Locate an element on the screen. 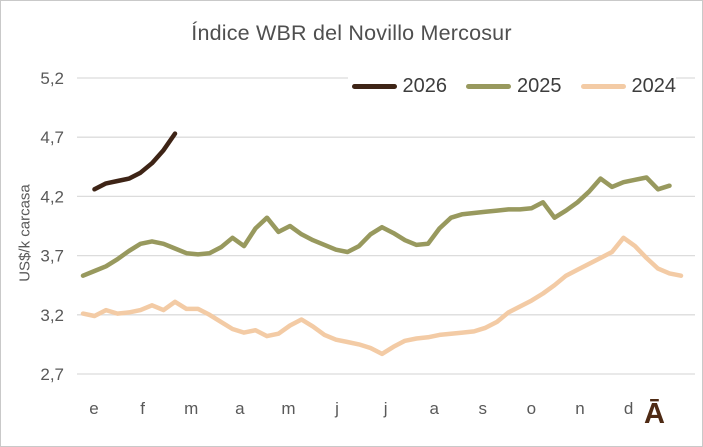 The width and height of the screenshot is (703, 447). y-tick-label: 4,2 is located at coordinates (52, 196).